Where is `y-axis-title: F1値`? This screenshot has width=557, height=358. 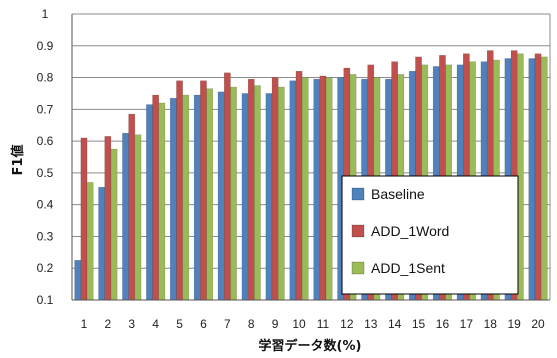 y-axis-title: F1値 is located at coordinates (18, 160).